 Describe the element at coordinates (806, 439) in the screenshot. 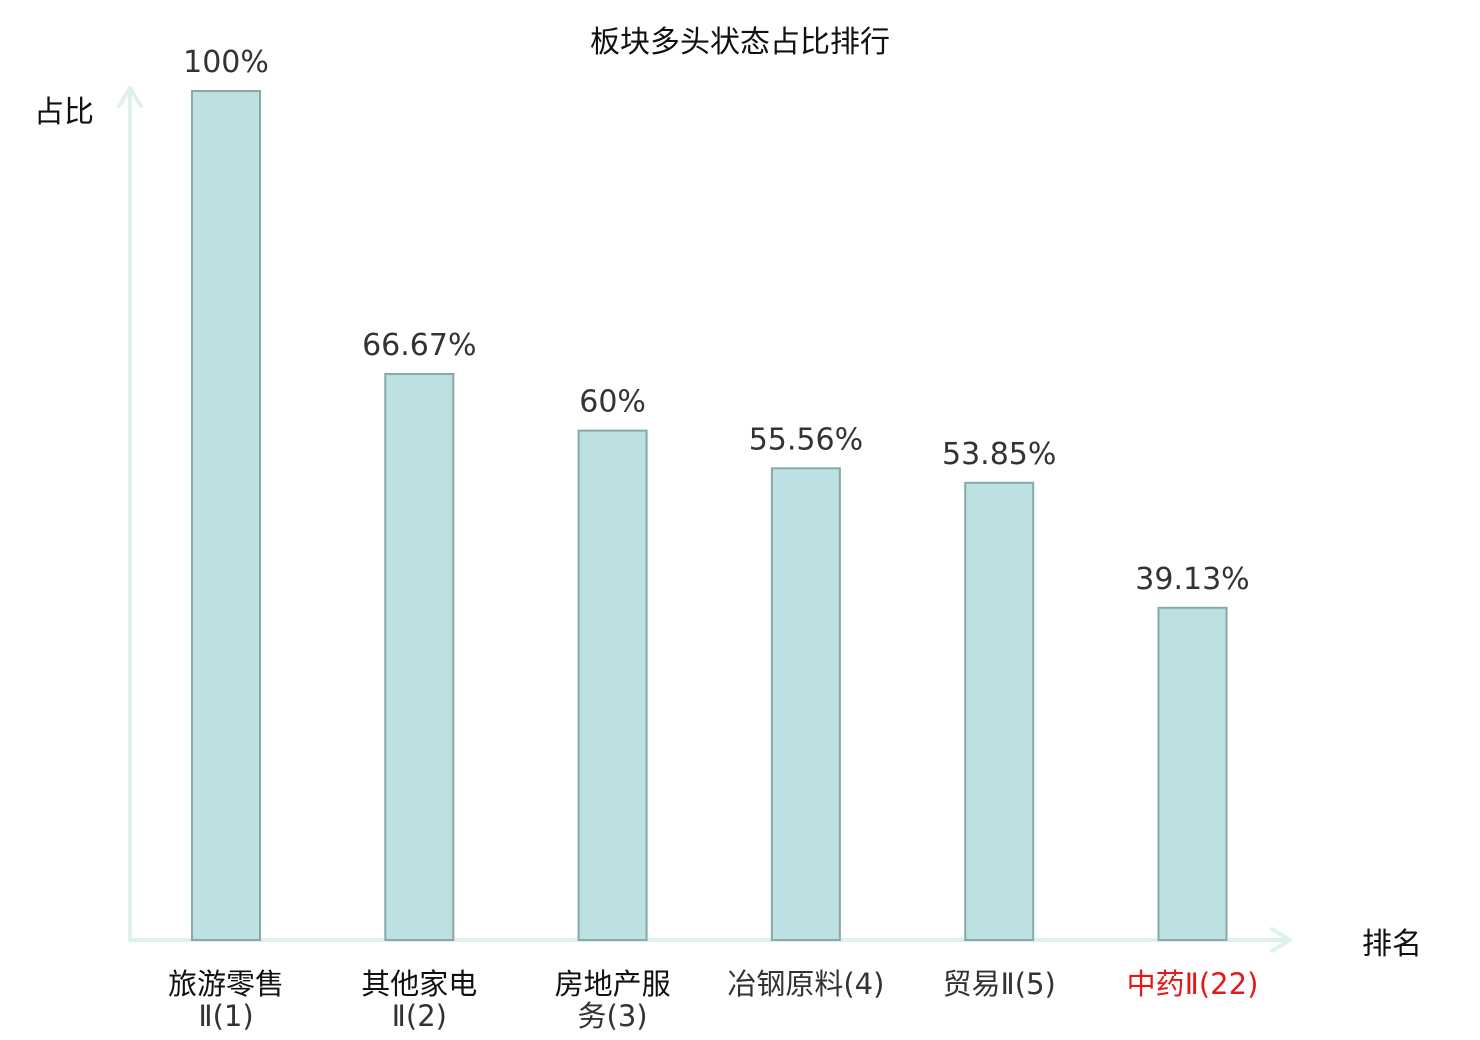

I see `value-label: 55.56%` at that location.